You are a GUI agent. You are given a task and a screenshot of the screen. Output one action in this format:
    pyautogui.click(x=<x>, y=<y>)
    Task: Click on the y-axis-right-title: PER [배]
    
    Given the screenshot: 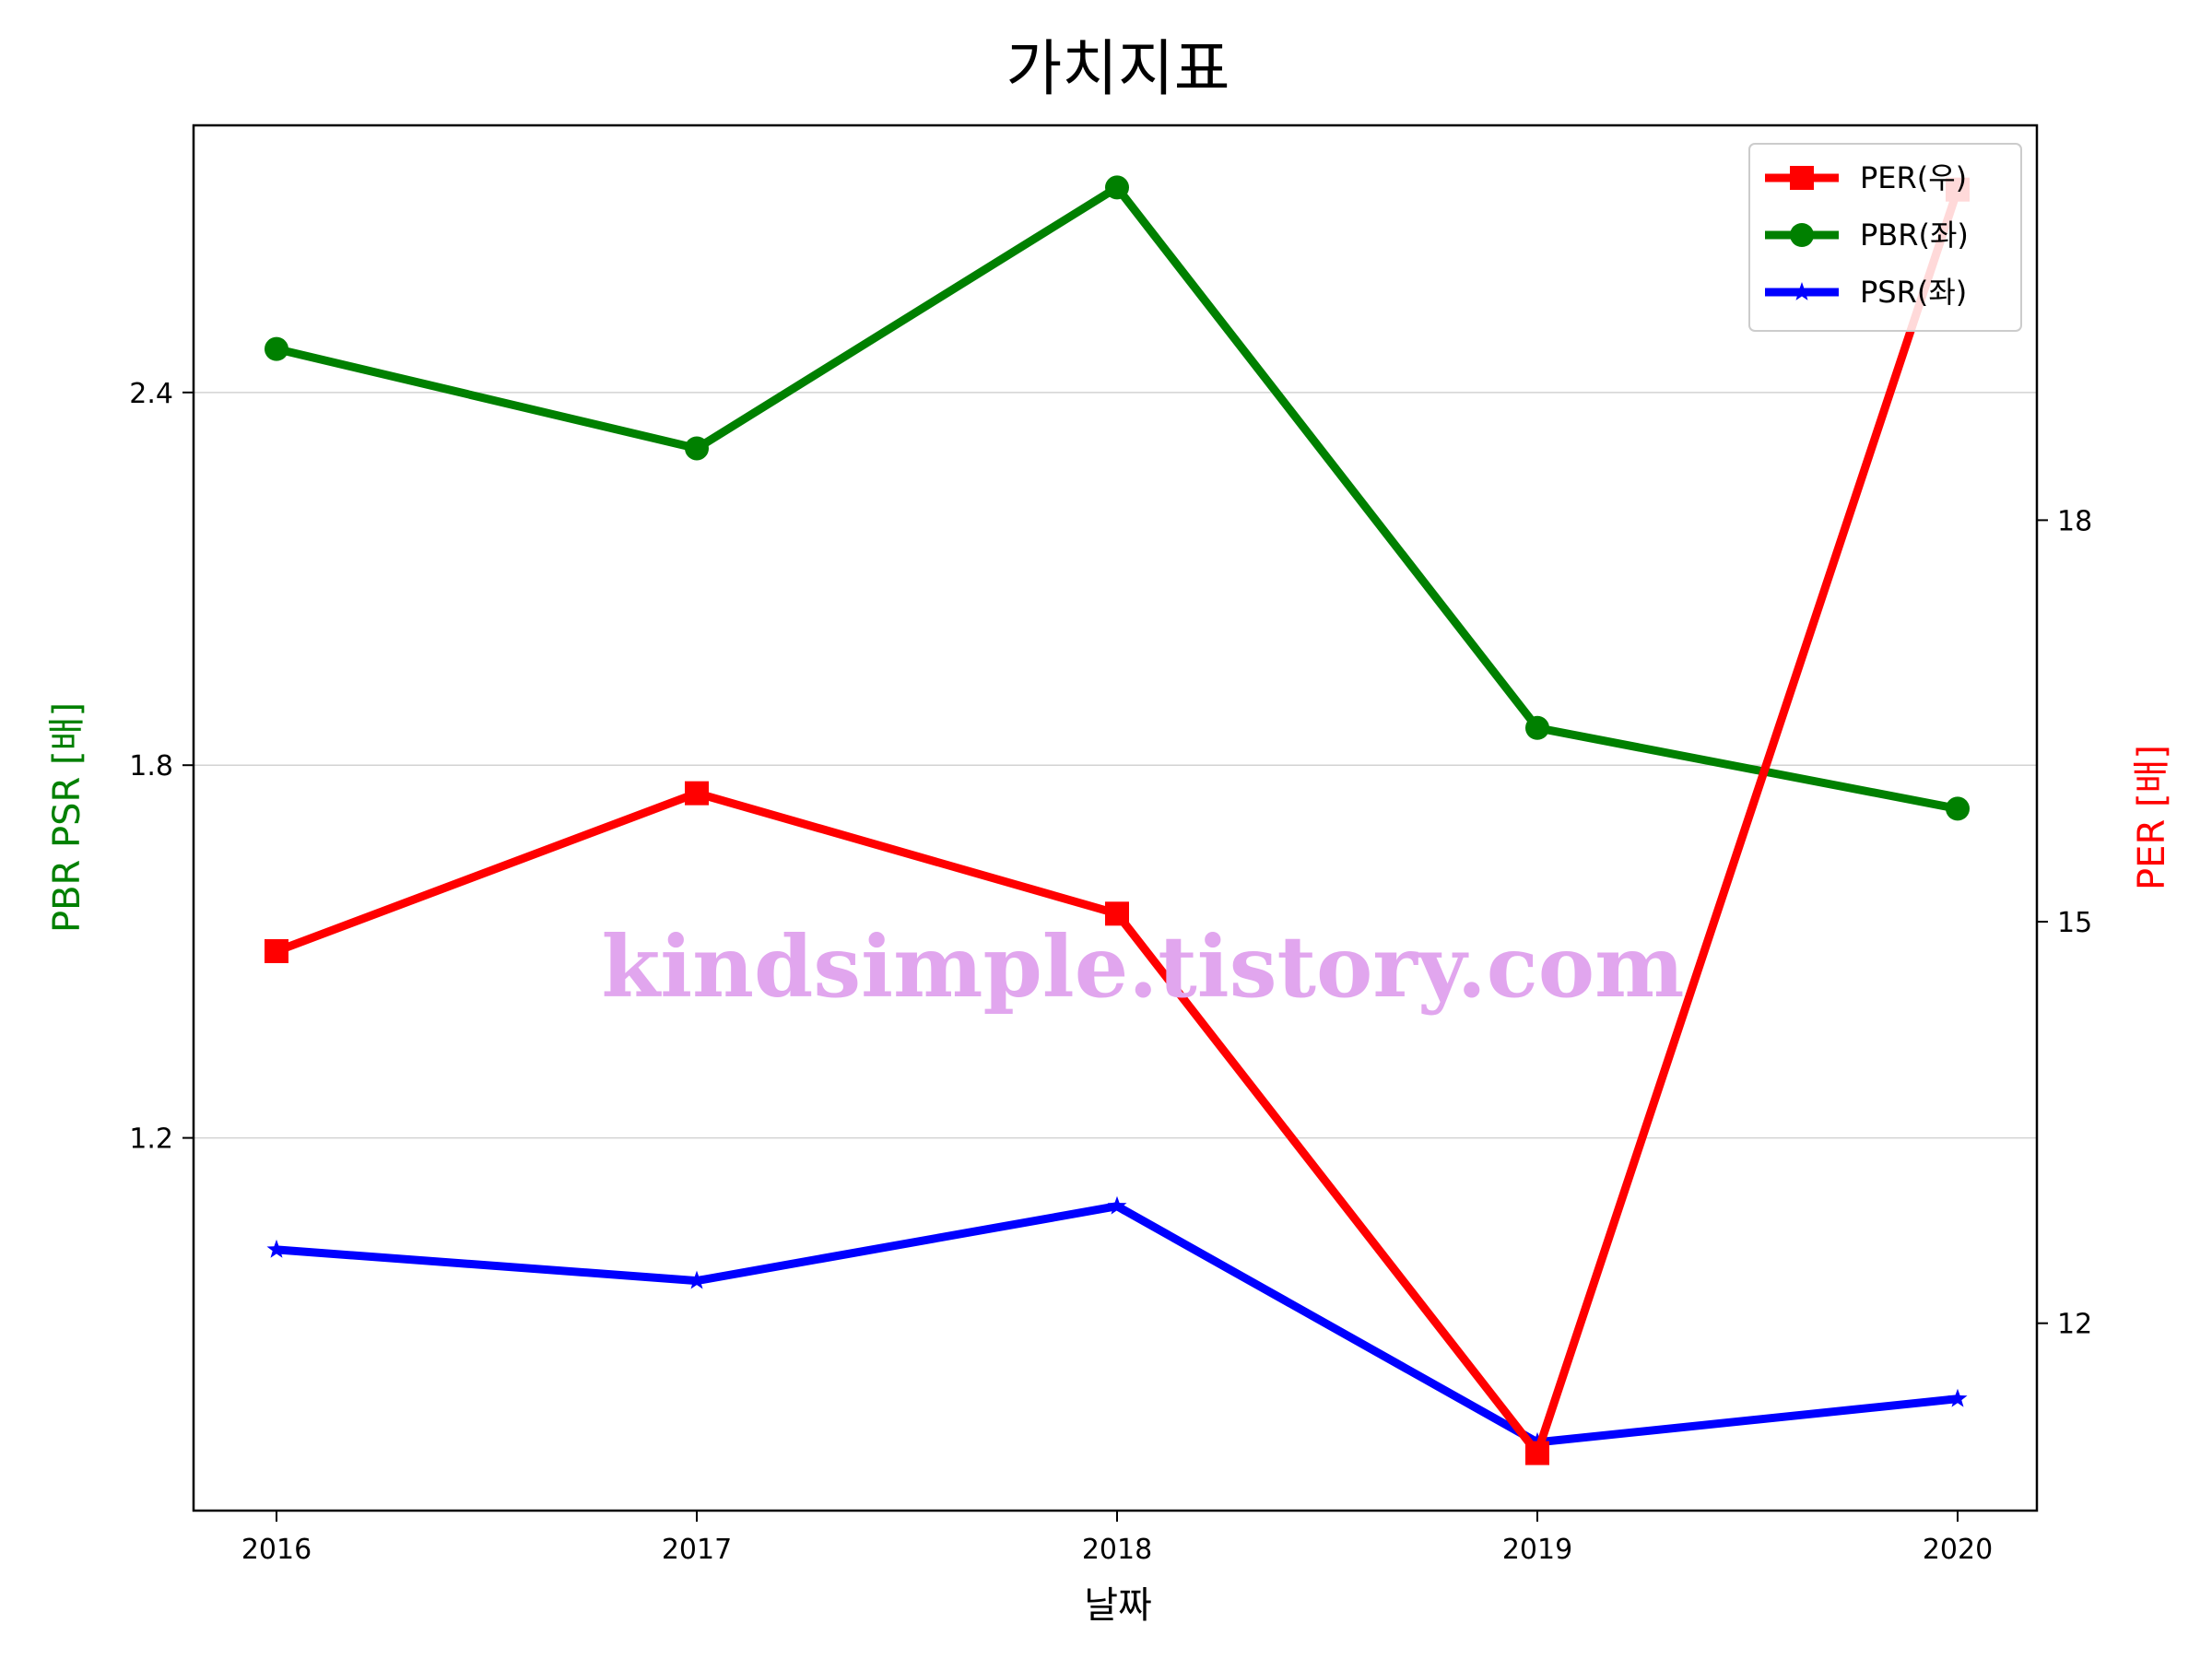 What is the action you would take?
    pyautogui.click(x=2152, y=817)
    